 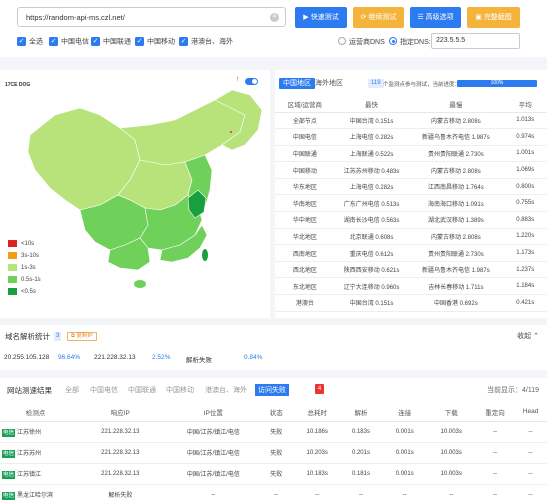 I want to click on legend-item: 0.5s-1s, so click(x=24, y=281).